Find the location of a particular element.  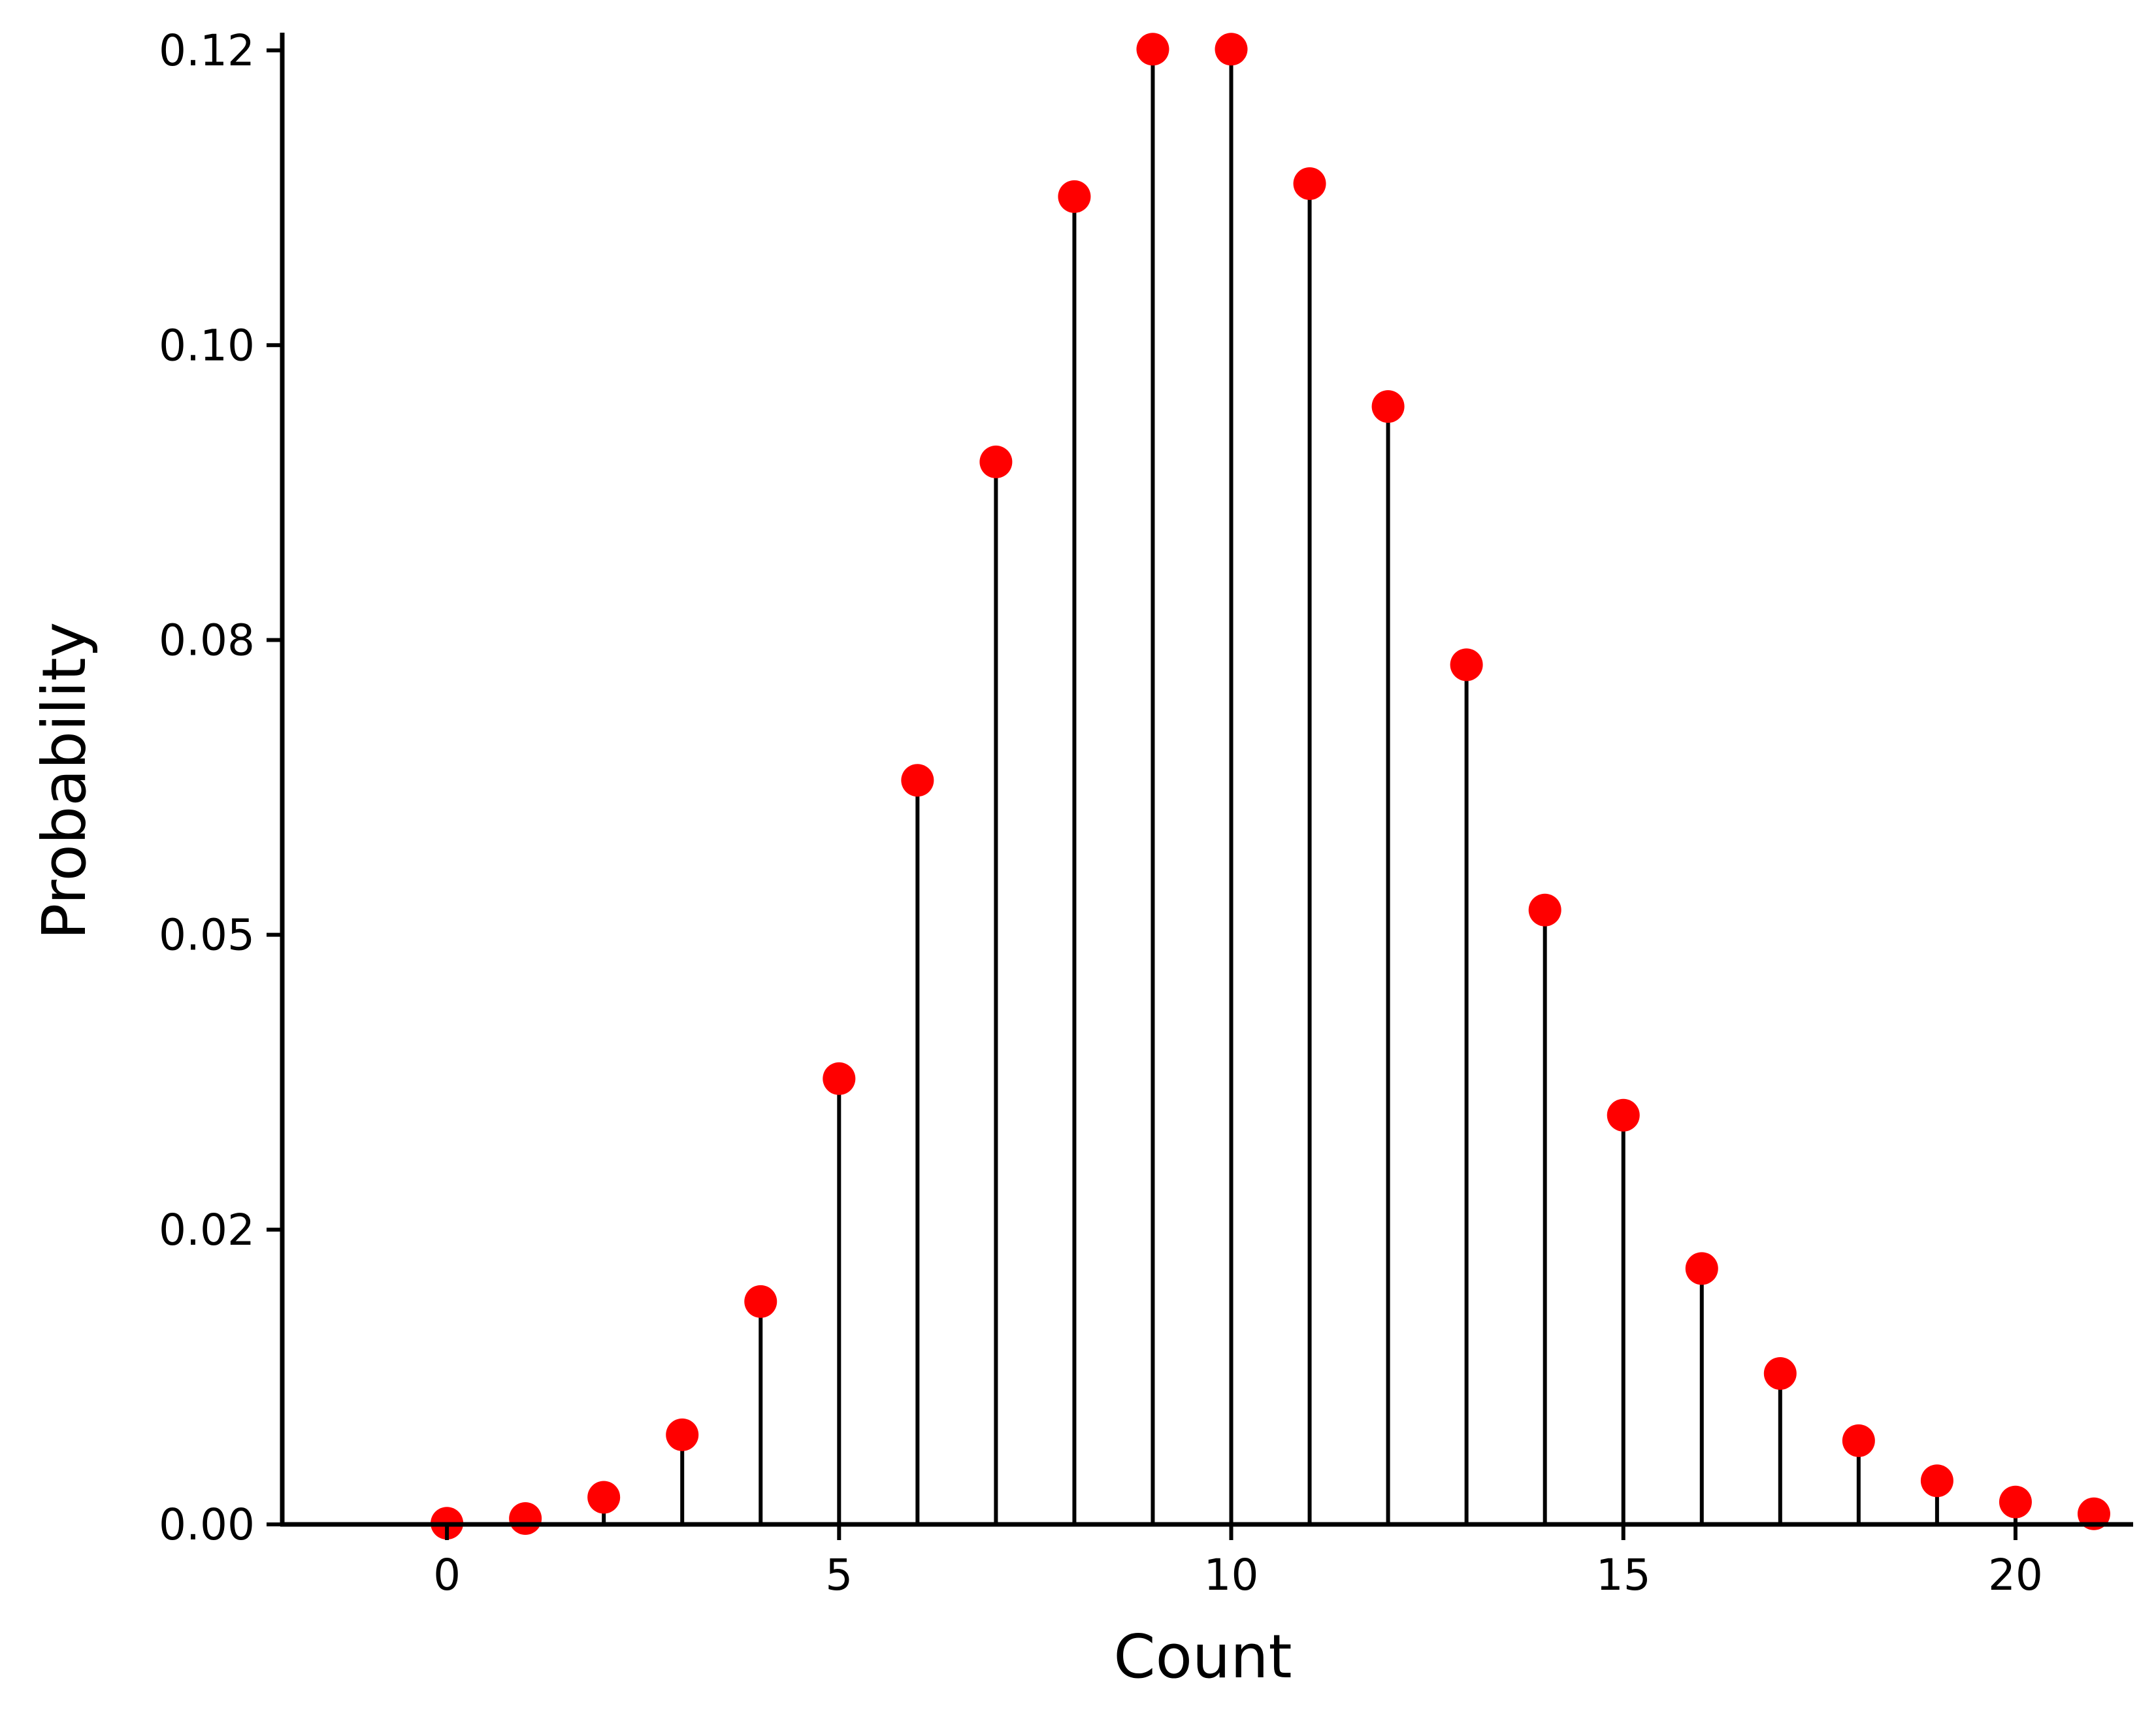

y-tick-label: 0.10 is located at coordinates (207, 345).